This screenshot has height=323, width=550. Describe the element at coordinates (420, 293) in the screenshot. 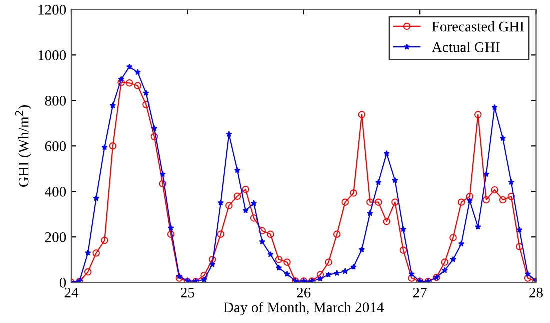

I see `x-tick-label: 27` at that location.